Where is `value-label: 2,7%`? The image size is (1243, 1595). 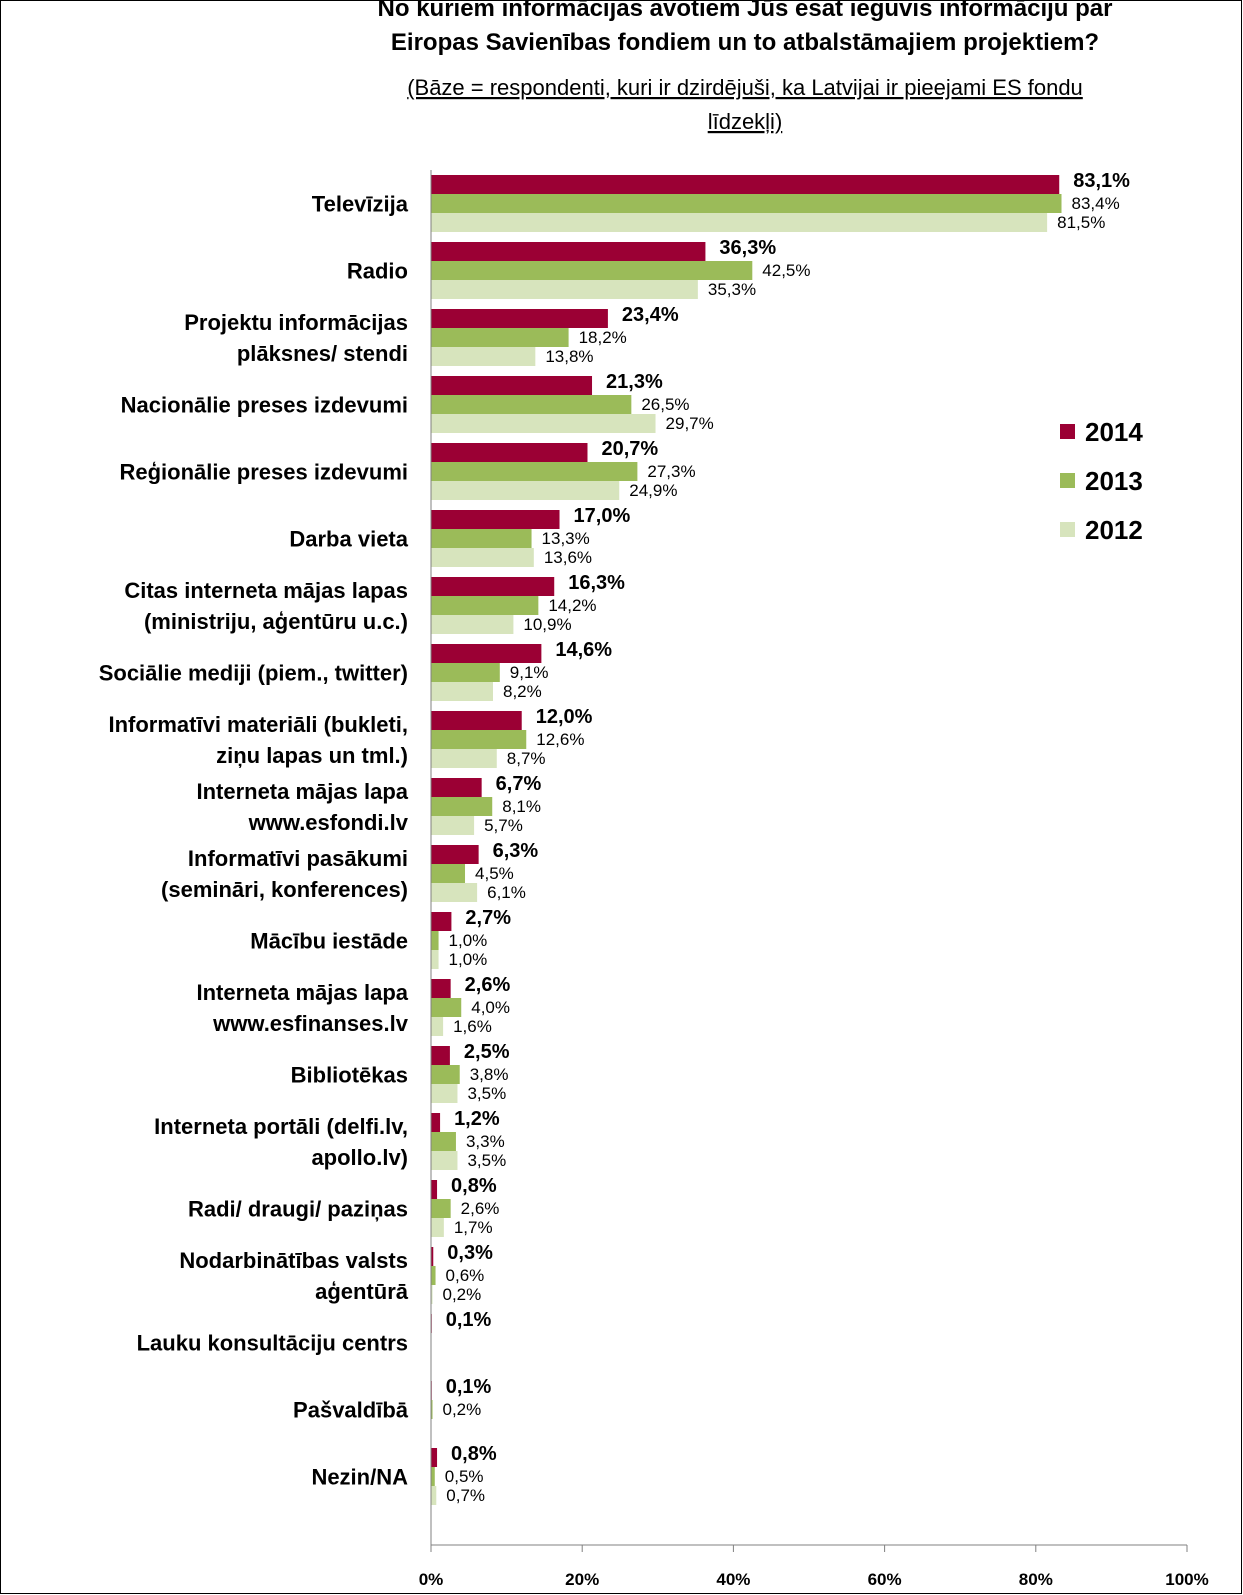 value-label: 2,7% is located at coordinates (488, 918).